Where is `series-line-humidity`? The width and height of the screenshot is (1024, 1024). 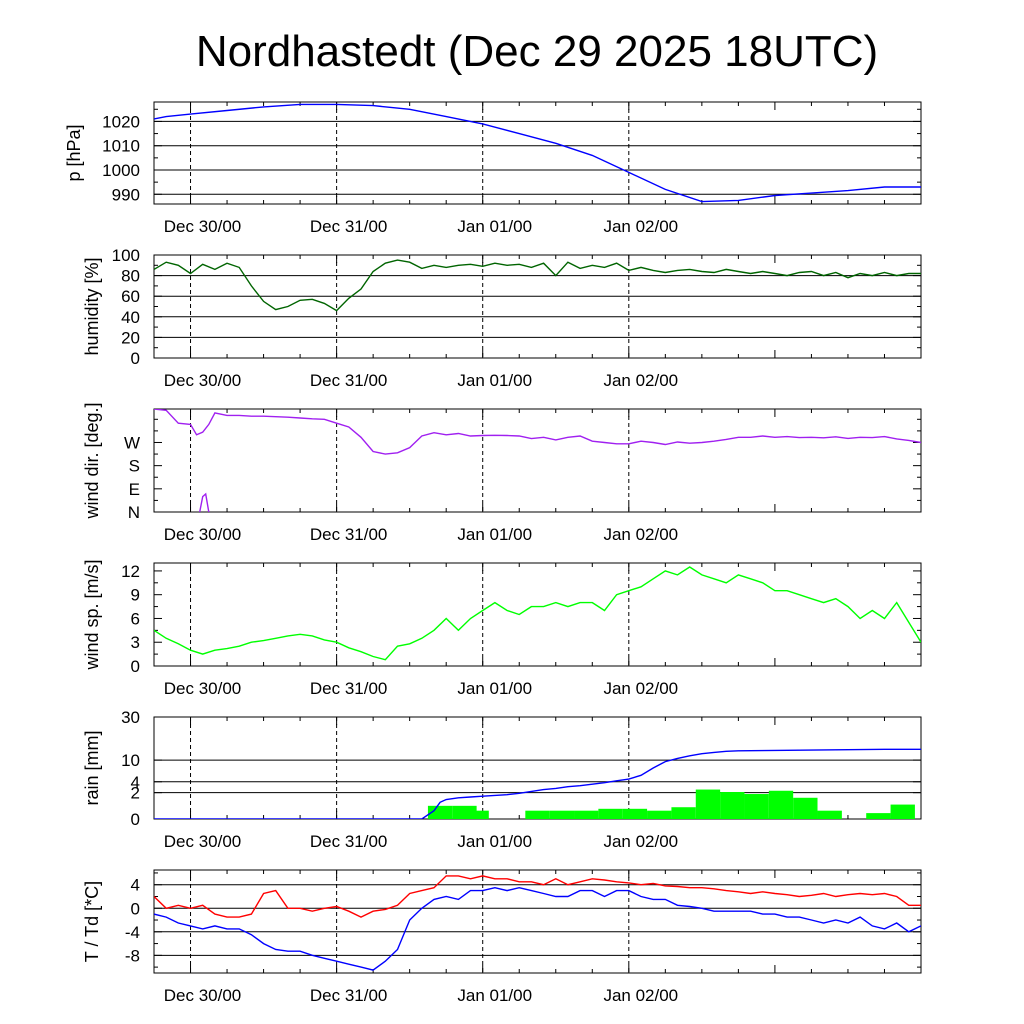
series-line-humidity is located at coordinates (537, 285).